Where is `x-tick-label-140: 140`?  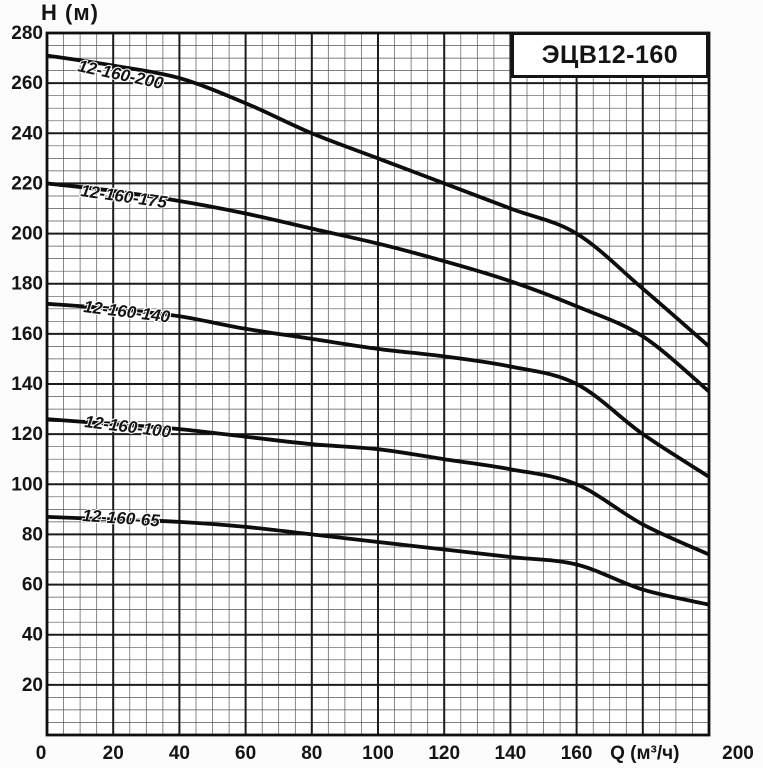
x-tick-label-140: 140 is located at coordinates (511, 753).